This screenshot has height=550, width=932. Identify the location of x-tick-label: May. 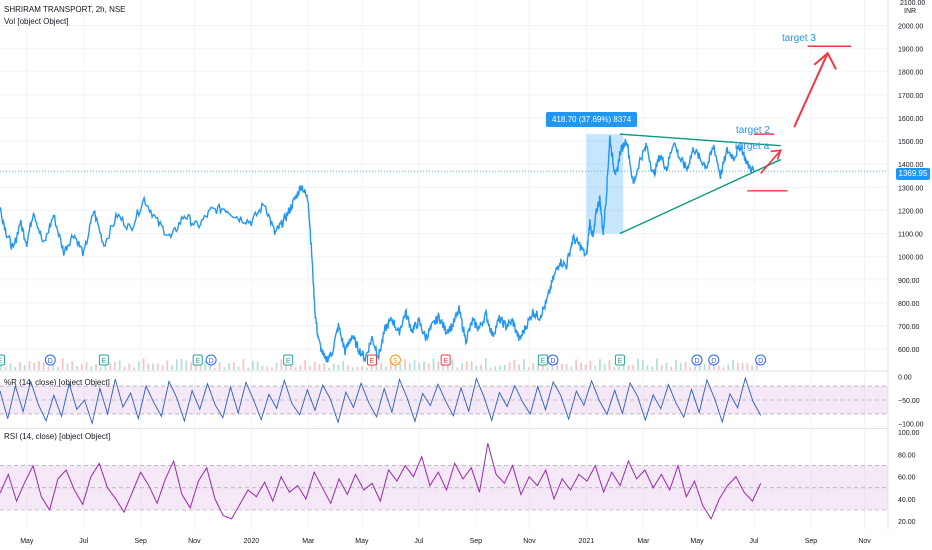
(362, 541).